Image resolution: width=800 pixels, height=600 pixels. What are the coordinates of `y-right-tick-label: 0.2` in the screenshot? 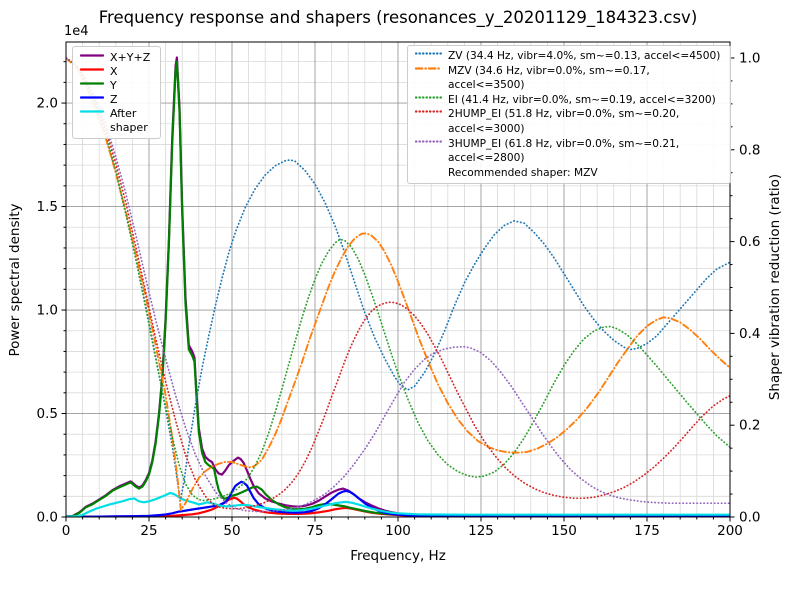 It's located at (749, 426).